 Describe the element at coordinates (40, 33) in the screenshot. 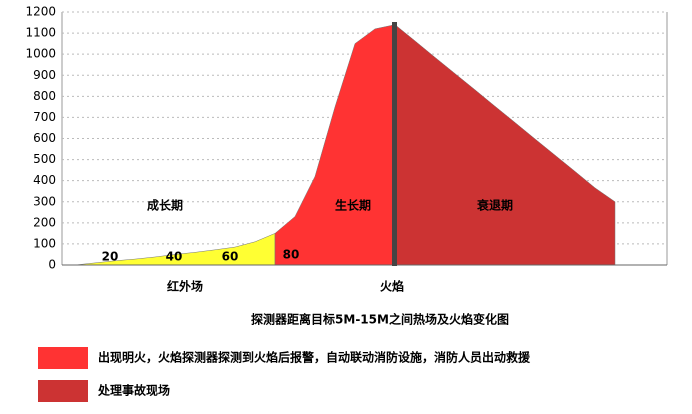

I see `y-tick-label: 1100` at that location.